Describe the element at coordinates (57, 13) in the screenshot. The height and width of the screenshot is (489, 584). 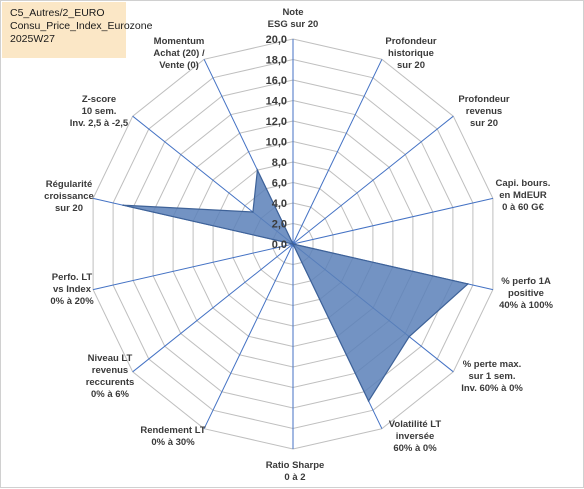
I see `title-line-1: C5_Autres/2_EURO` at that location.